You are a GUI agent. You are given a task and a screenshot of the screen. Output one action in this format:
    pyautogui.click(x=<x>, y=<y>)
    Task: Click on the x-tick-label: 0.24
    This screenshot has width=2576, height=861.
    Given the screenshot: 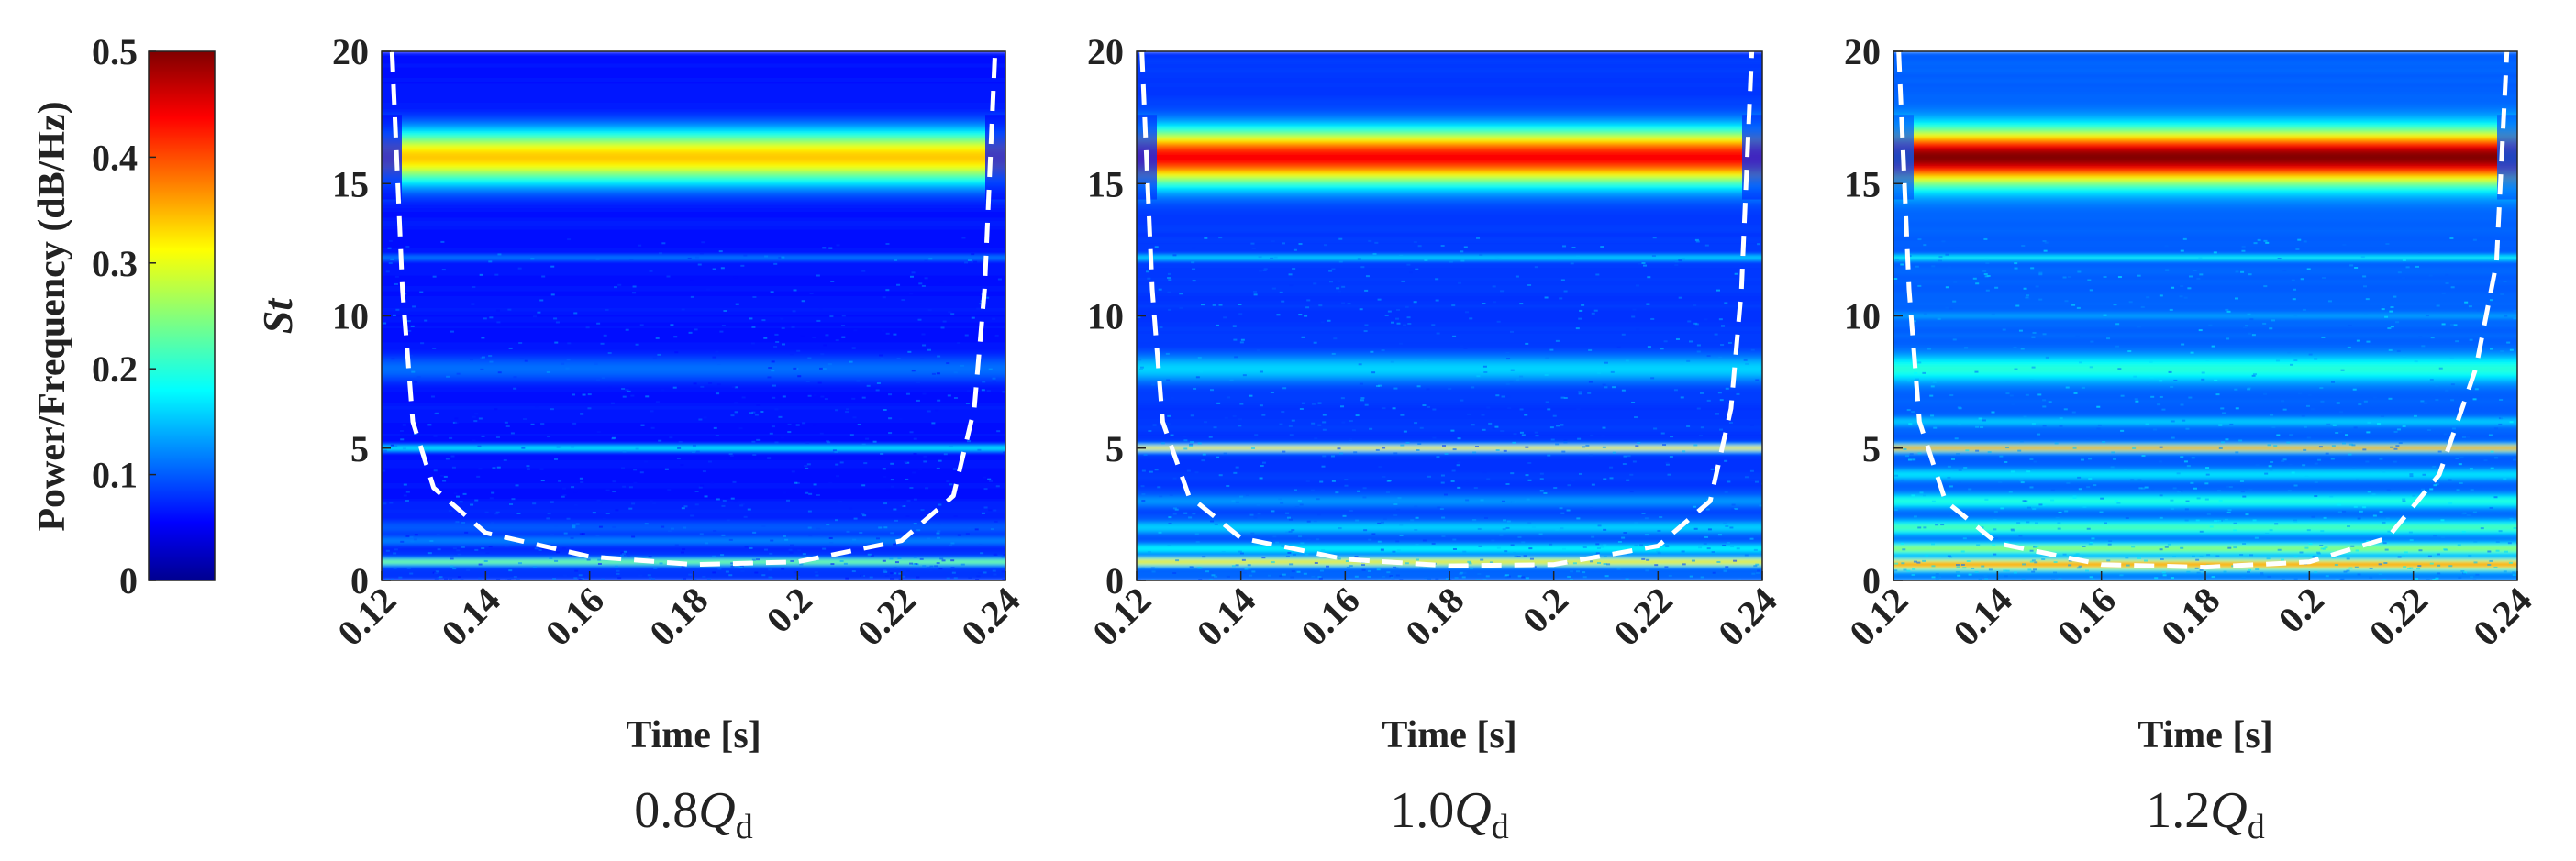 What is the action you would take?
    pyautogui.click(x=990, y=617)
    